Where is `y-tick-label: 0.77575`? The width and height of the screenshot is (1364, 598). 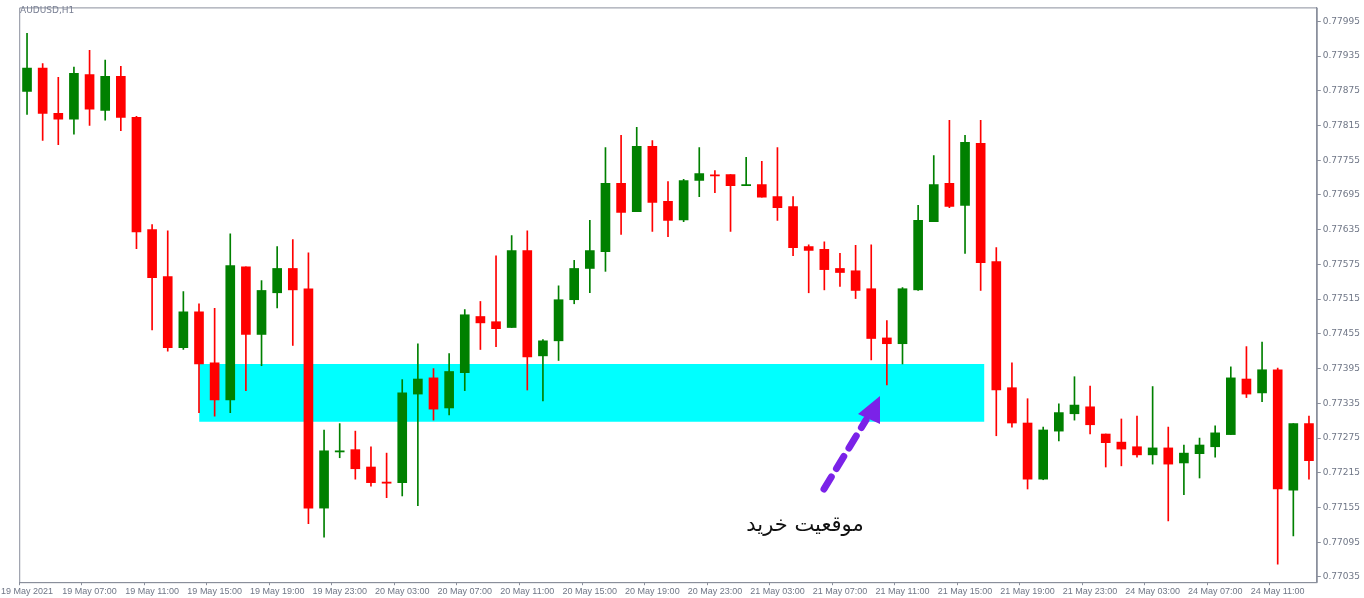
y-tick-label: 0.77575 is located at coordinates (1341, 263).